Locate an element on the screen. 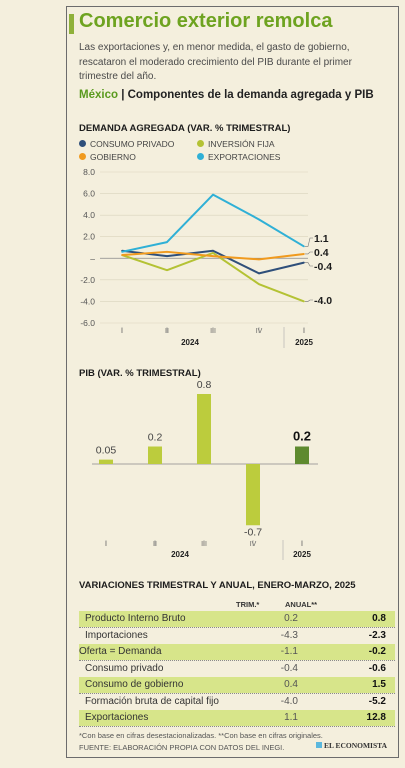 Image resolution: width=405 pixels, height=768 pixels. table-row: Consumo de gobierno 0.4 1.5 is located at coordinates (237, 685).